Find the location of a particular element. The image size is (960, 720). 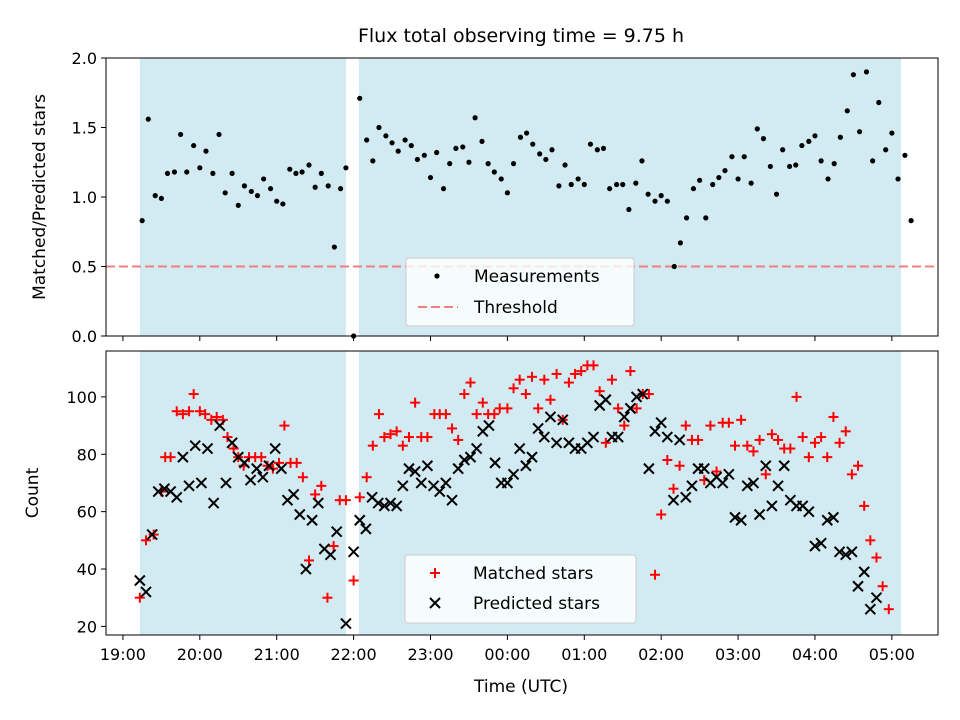

top-x-ticks is located at coordinates (507, 338).